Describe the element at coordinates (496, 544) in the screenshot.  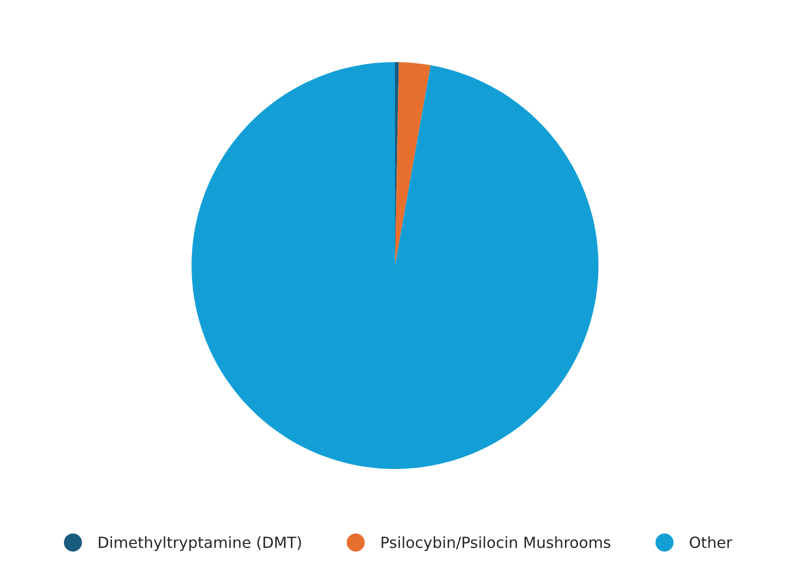
I see `legend-label: Psilocybin/Psilocin Mushrooms` at that location.